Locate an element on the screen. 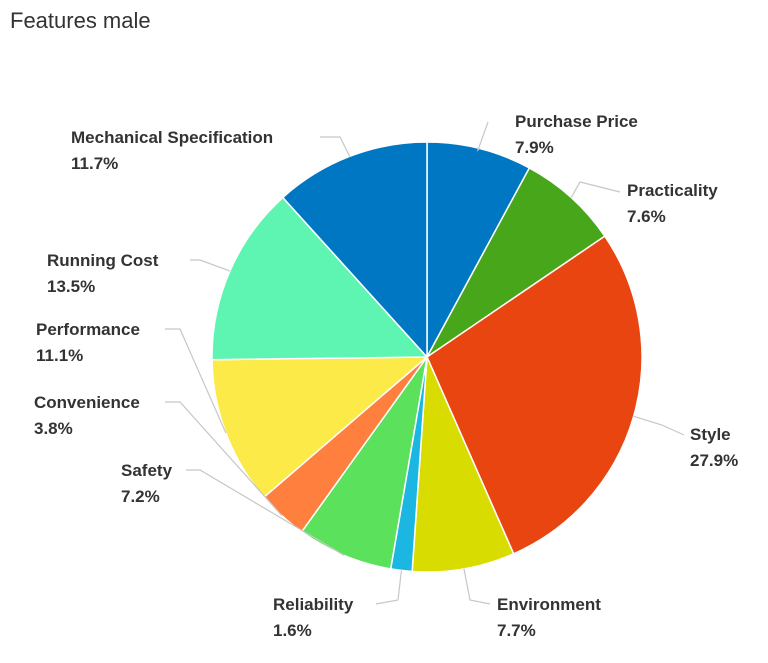 This screenshot has height=663, width=768. slice-label-value: 7.6% is located at coordinates (646, 216).